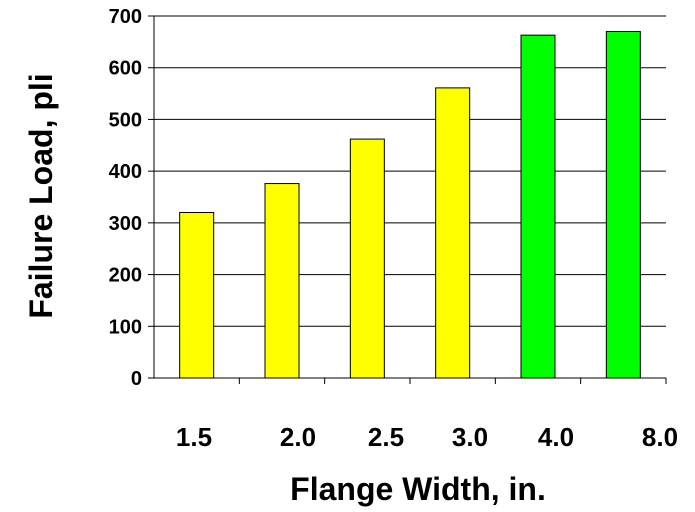 Image resolution: width=695 pixels, height=512 pixels. Describe the element at coordinates (125, 120) in the screenshot. I see `y-tick-label: 500` at that location.